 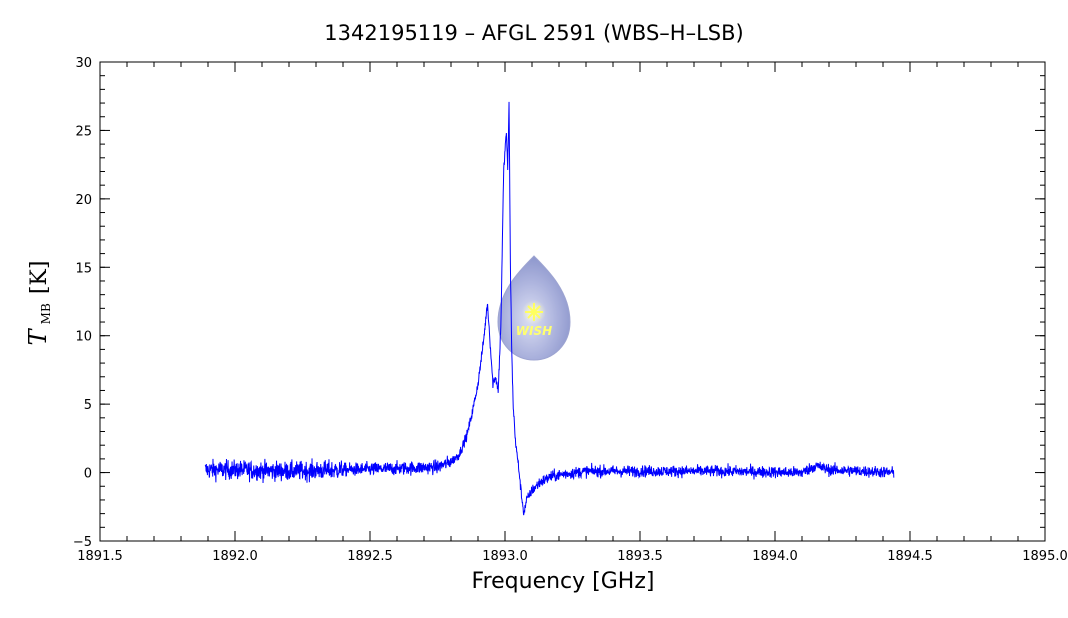 I want to click on x-tick-label: 1891.5, so click(x=100, y=556).